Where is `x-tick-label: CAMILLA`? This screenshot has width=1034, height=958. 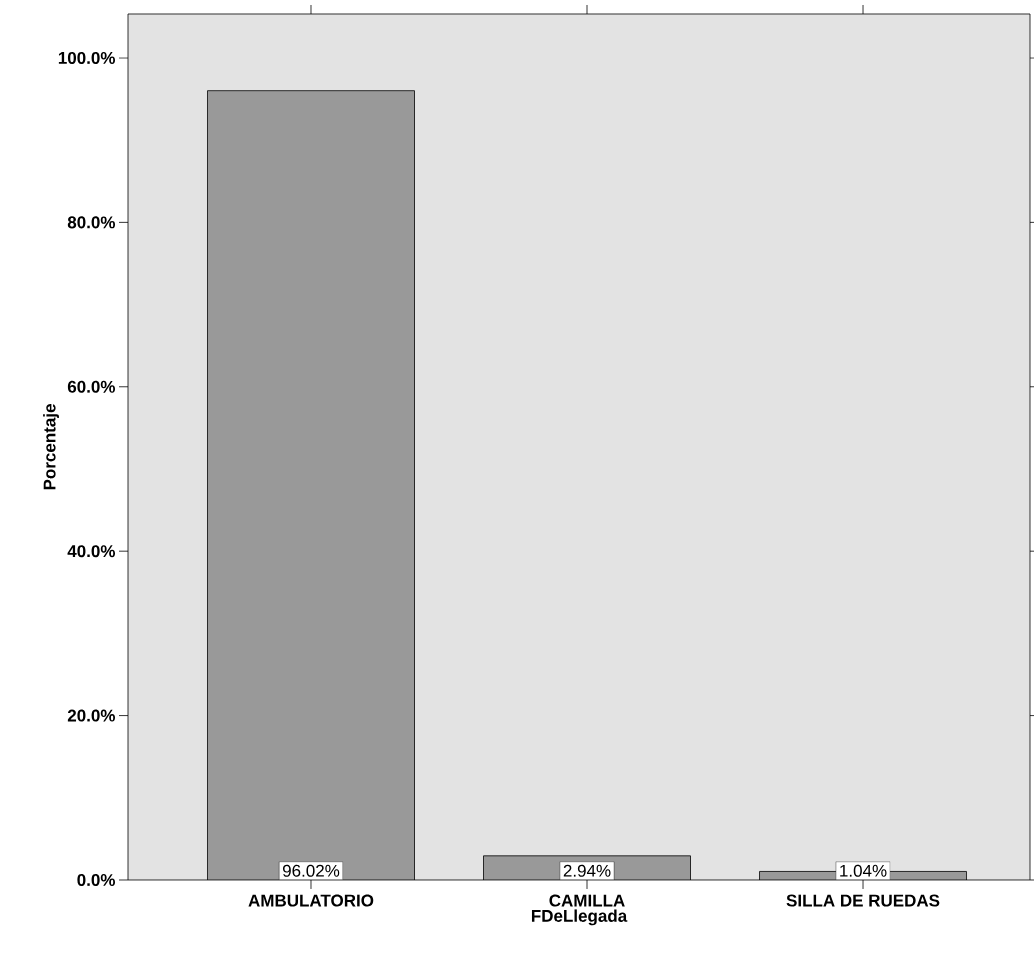
x-tick-label: CAMILLA is located at coordinates (587, 900).